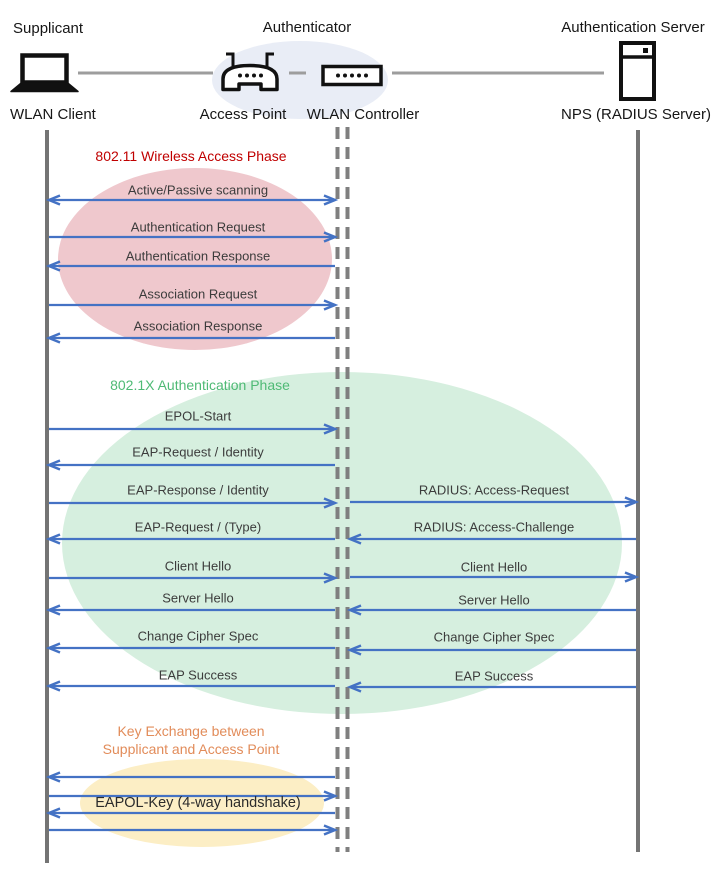 This screenshot has width=713, height=875. I want to click on laptop-icon, so click(44, 73).